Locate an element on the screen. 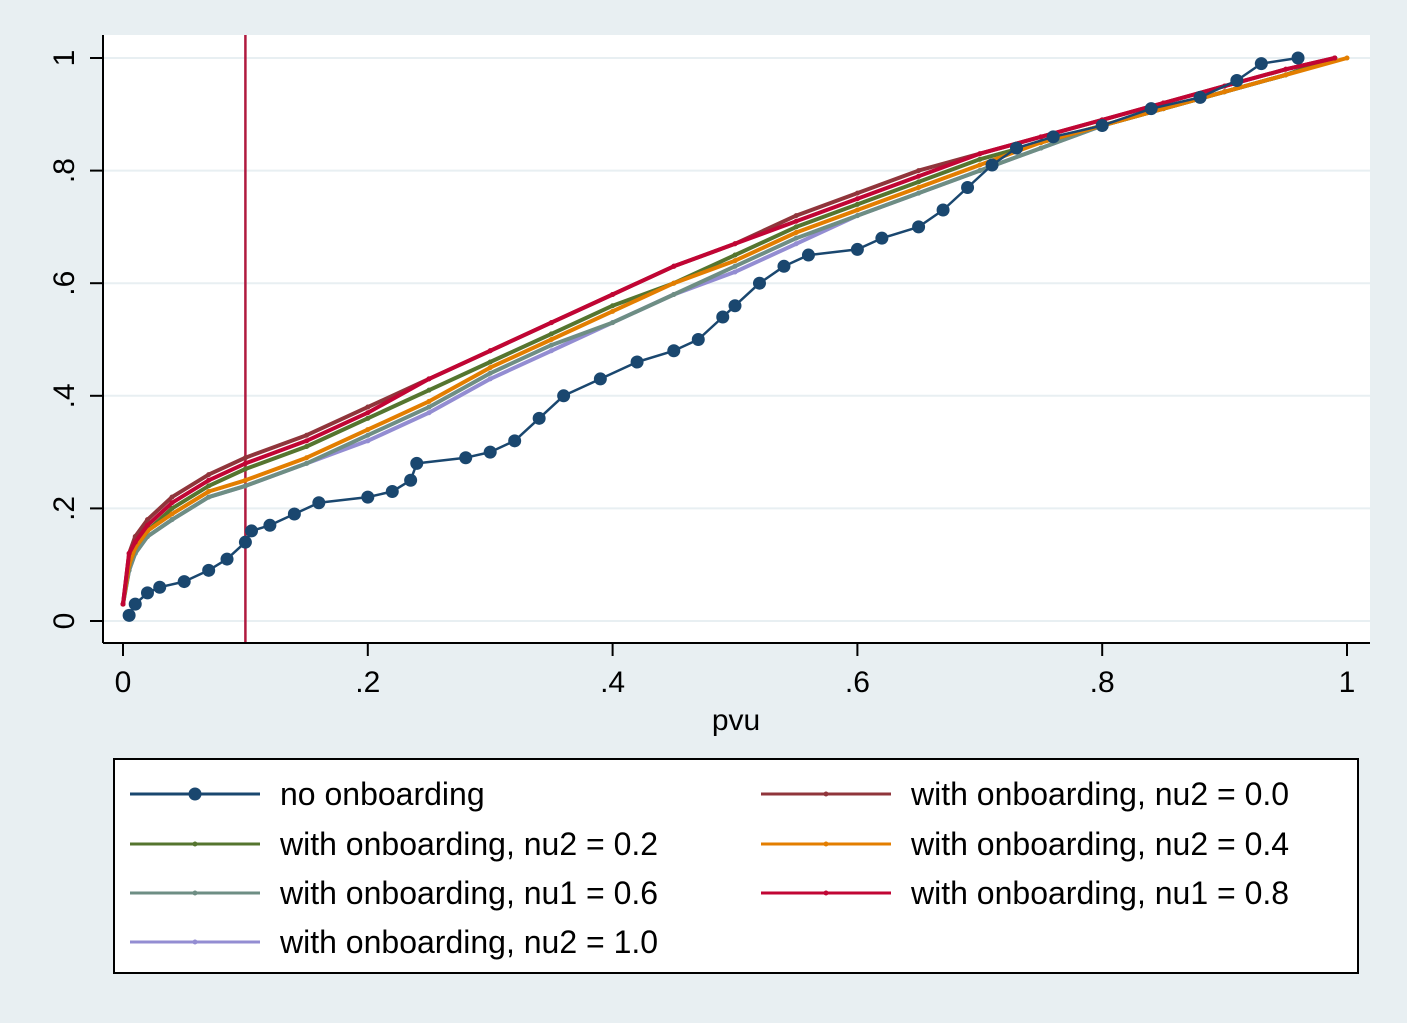 The height and width of the screenshot is (1023, 1407). y-tick-label: .6 is located at coordinates (64, 283).